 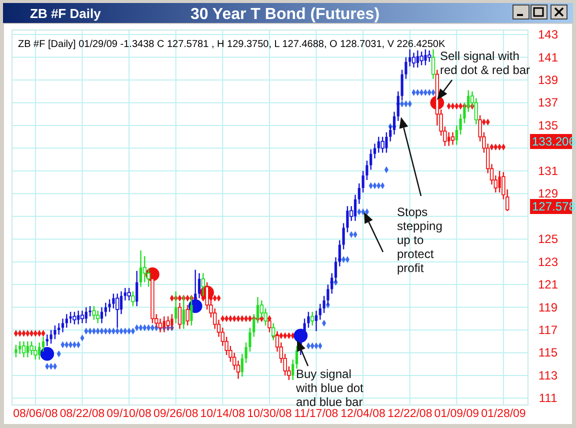 I want to click on y-tick-label: 115, so click(x=548, y=353).